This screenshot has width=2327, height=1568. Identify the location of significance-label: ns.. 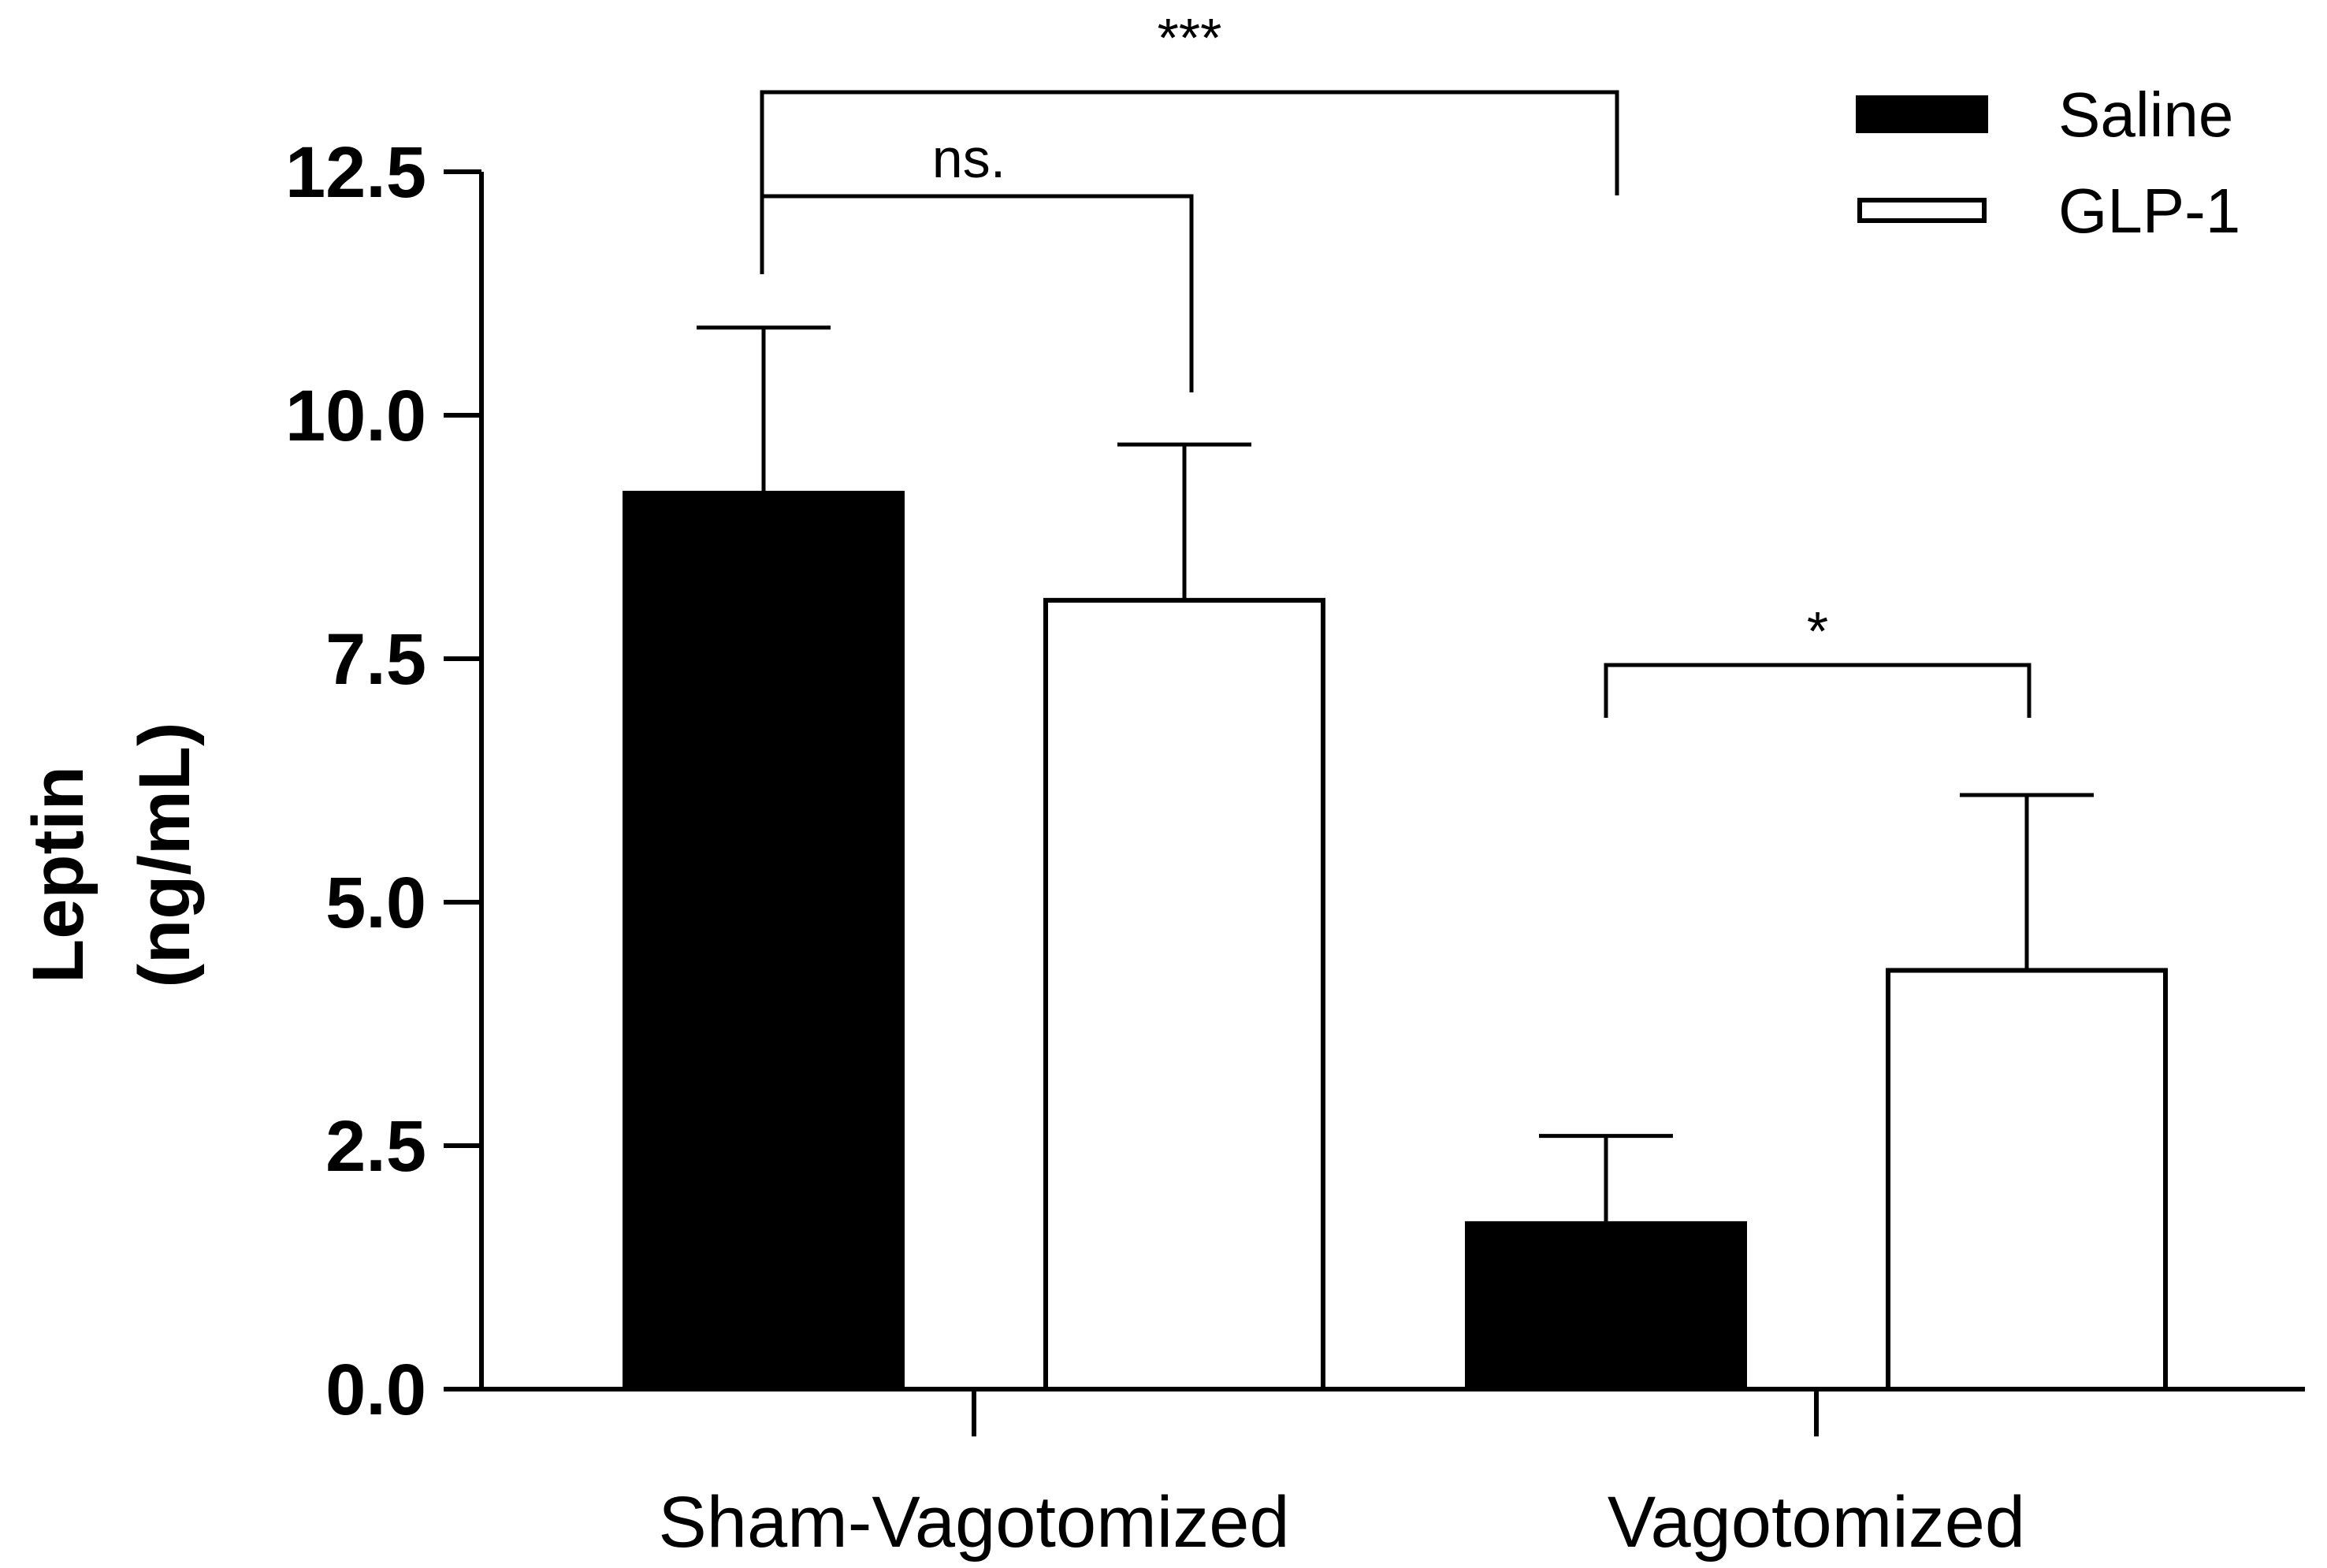
(969, 158).